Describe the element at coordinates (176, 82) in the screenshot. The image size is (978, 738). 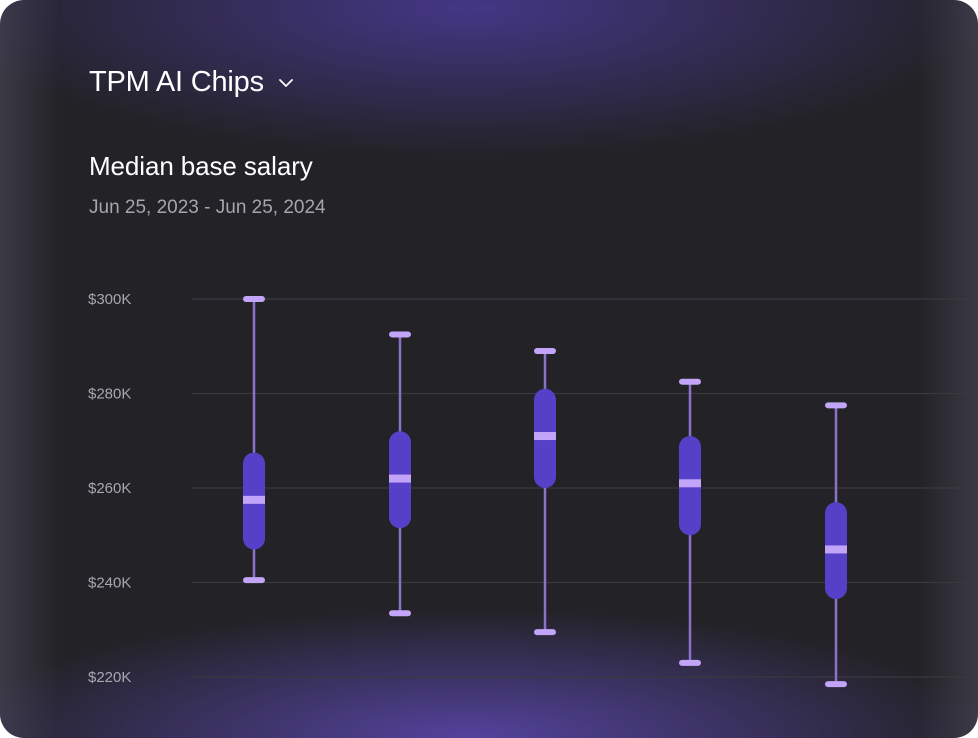
I see `role-title: TPM AI Chips` at that location.